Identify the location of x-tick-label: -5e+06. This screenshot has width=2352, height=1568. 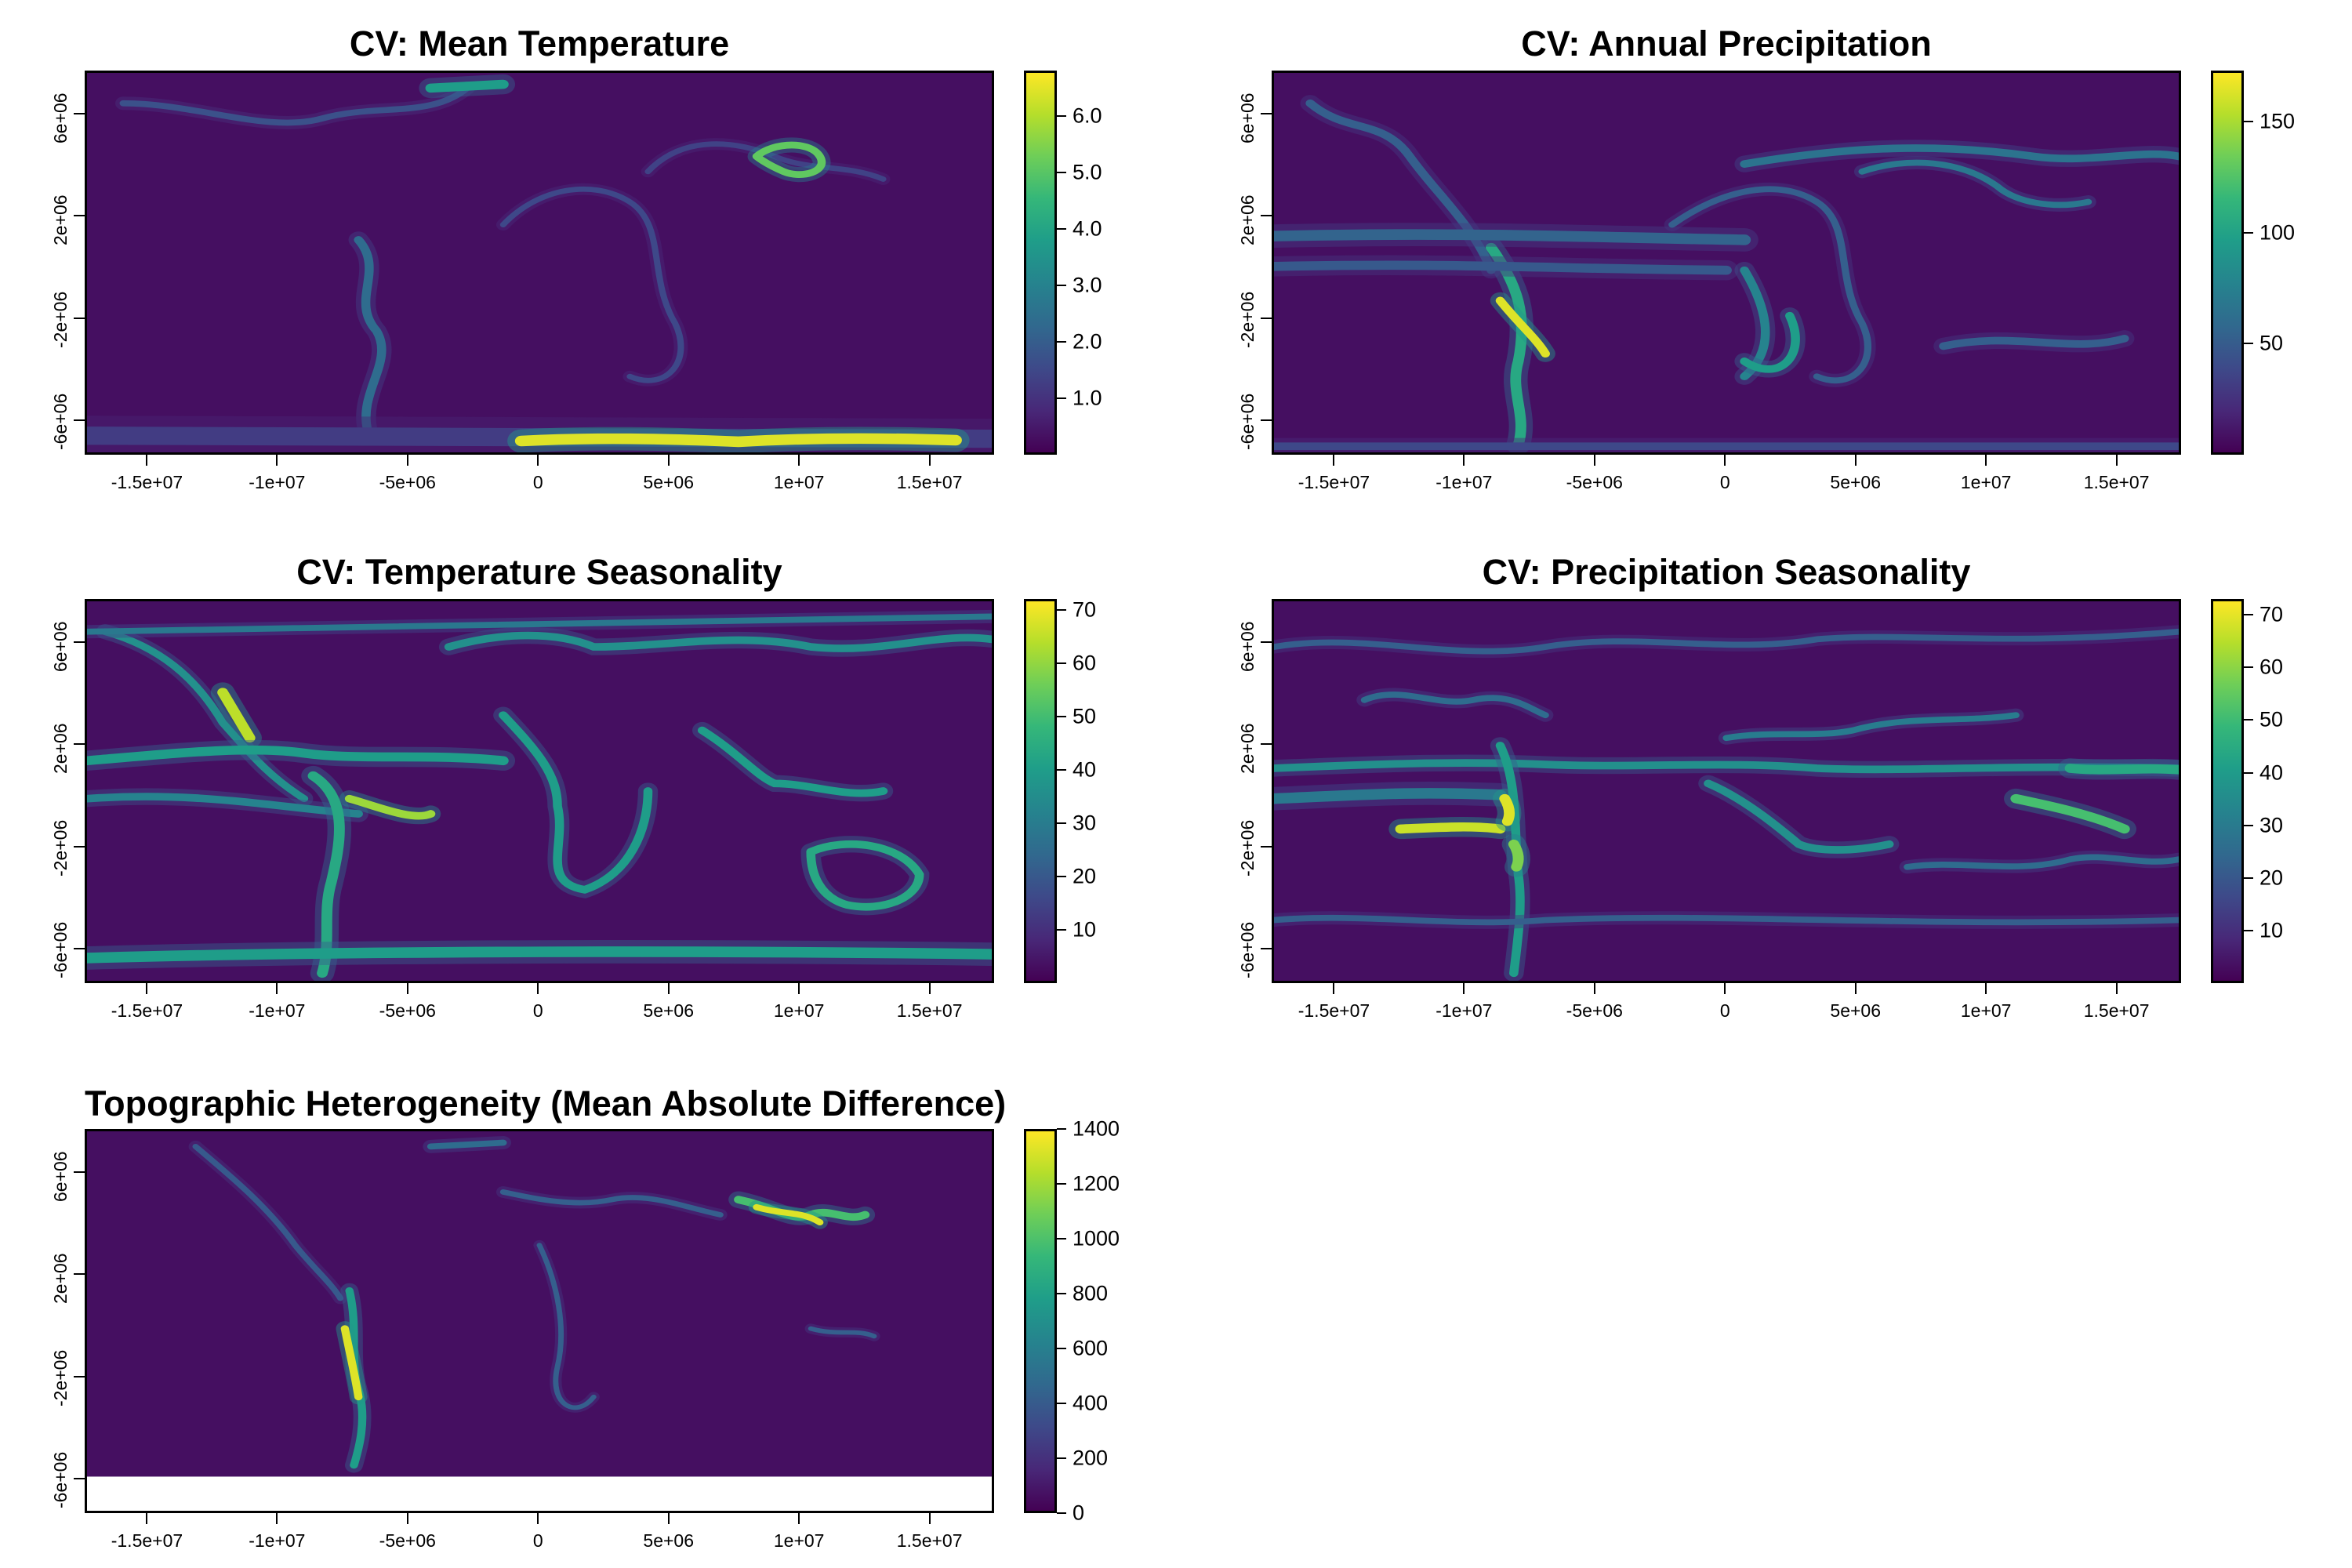
(407, 1540).